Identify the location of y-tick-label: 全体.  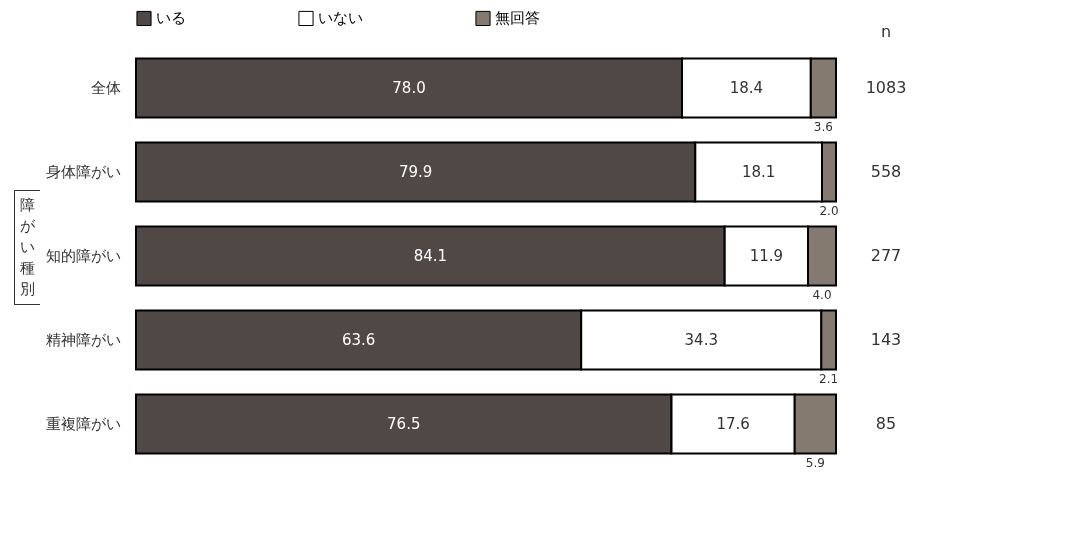
(105, 88).